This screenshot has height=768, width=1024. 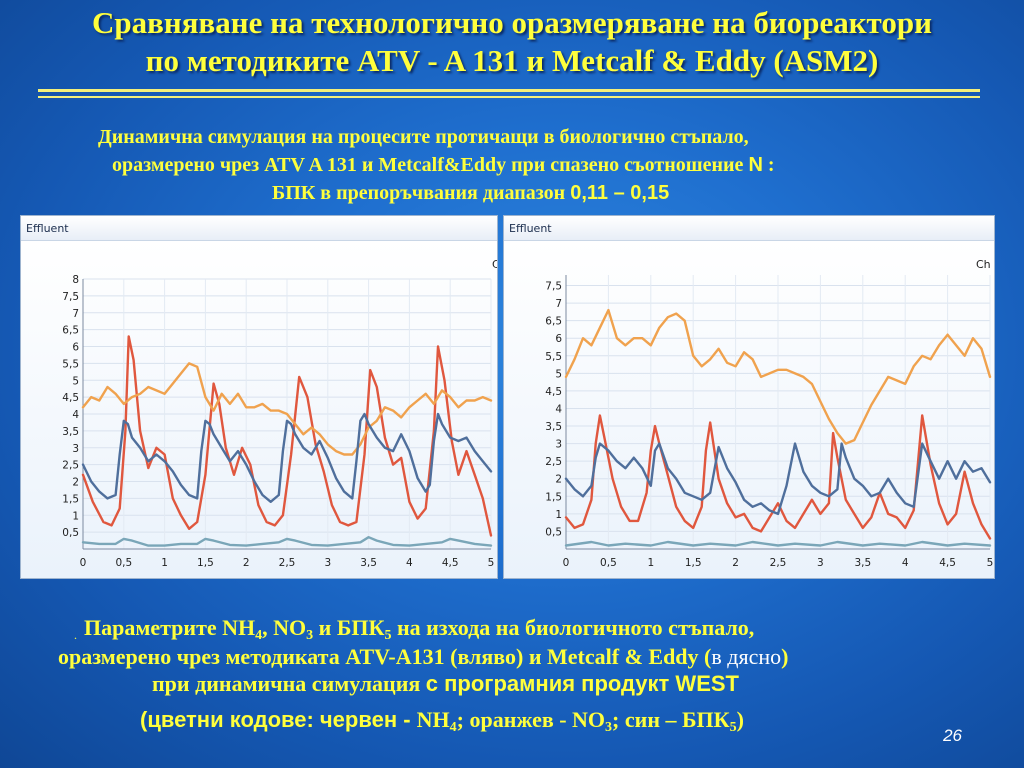 I want to click on chart-corner-label: Ch, so click(x=983, y=264).